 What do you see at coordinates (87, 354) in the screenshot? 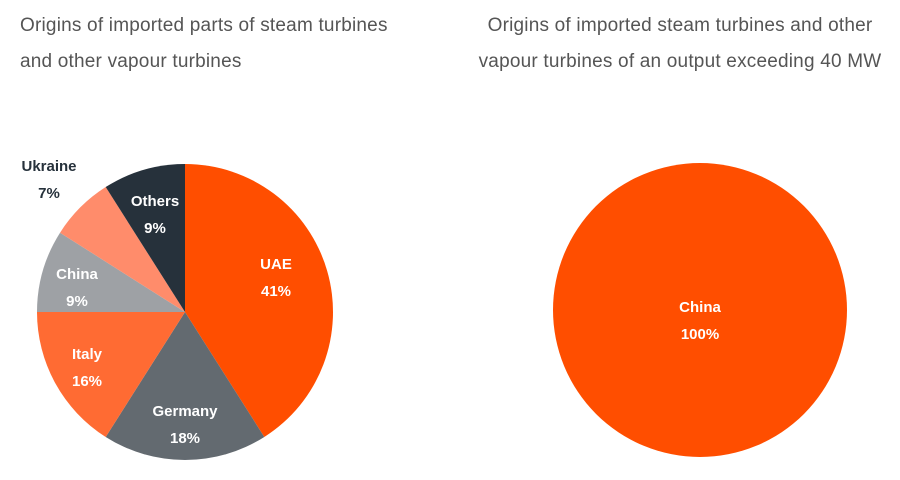
I see `slice-label-italy: Italy` at bounding box center [87, 354].